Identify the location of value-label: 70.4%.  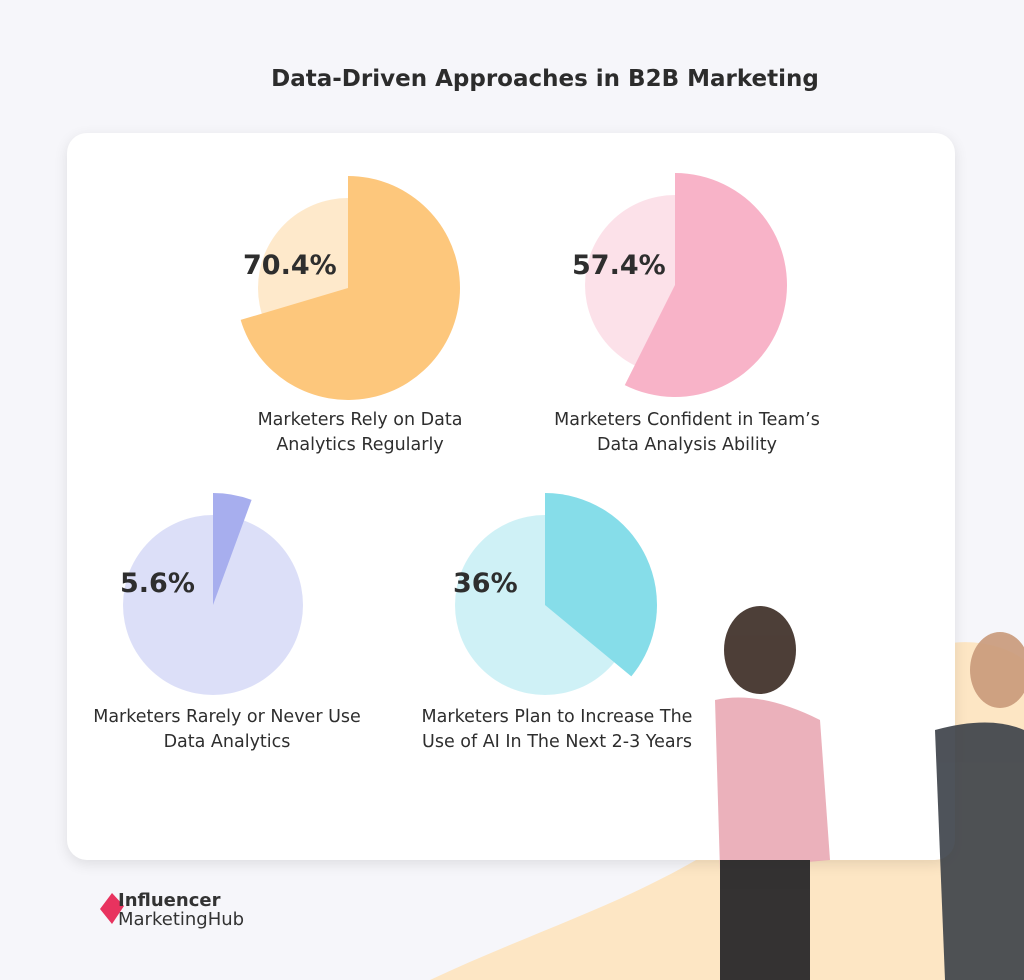
(290, 265).